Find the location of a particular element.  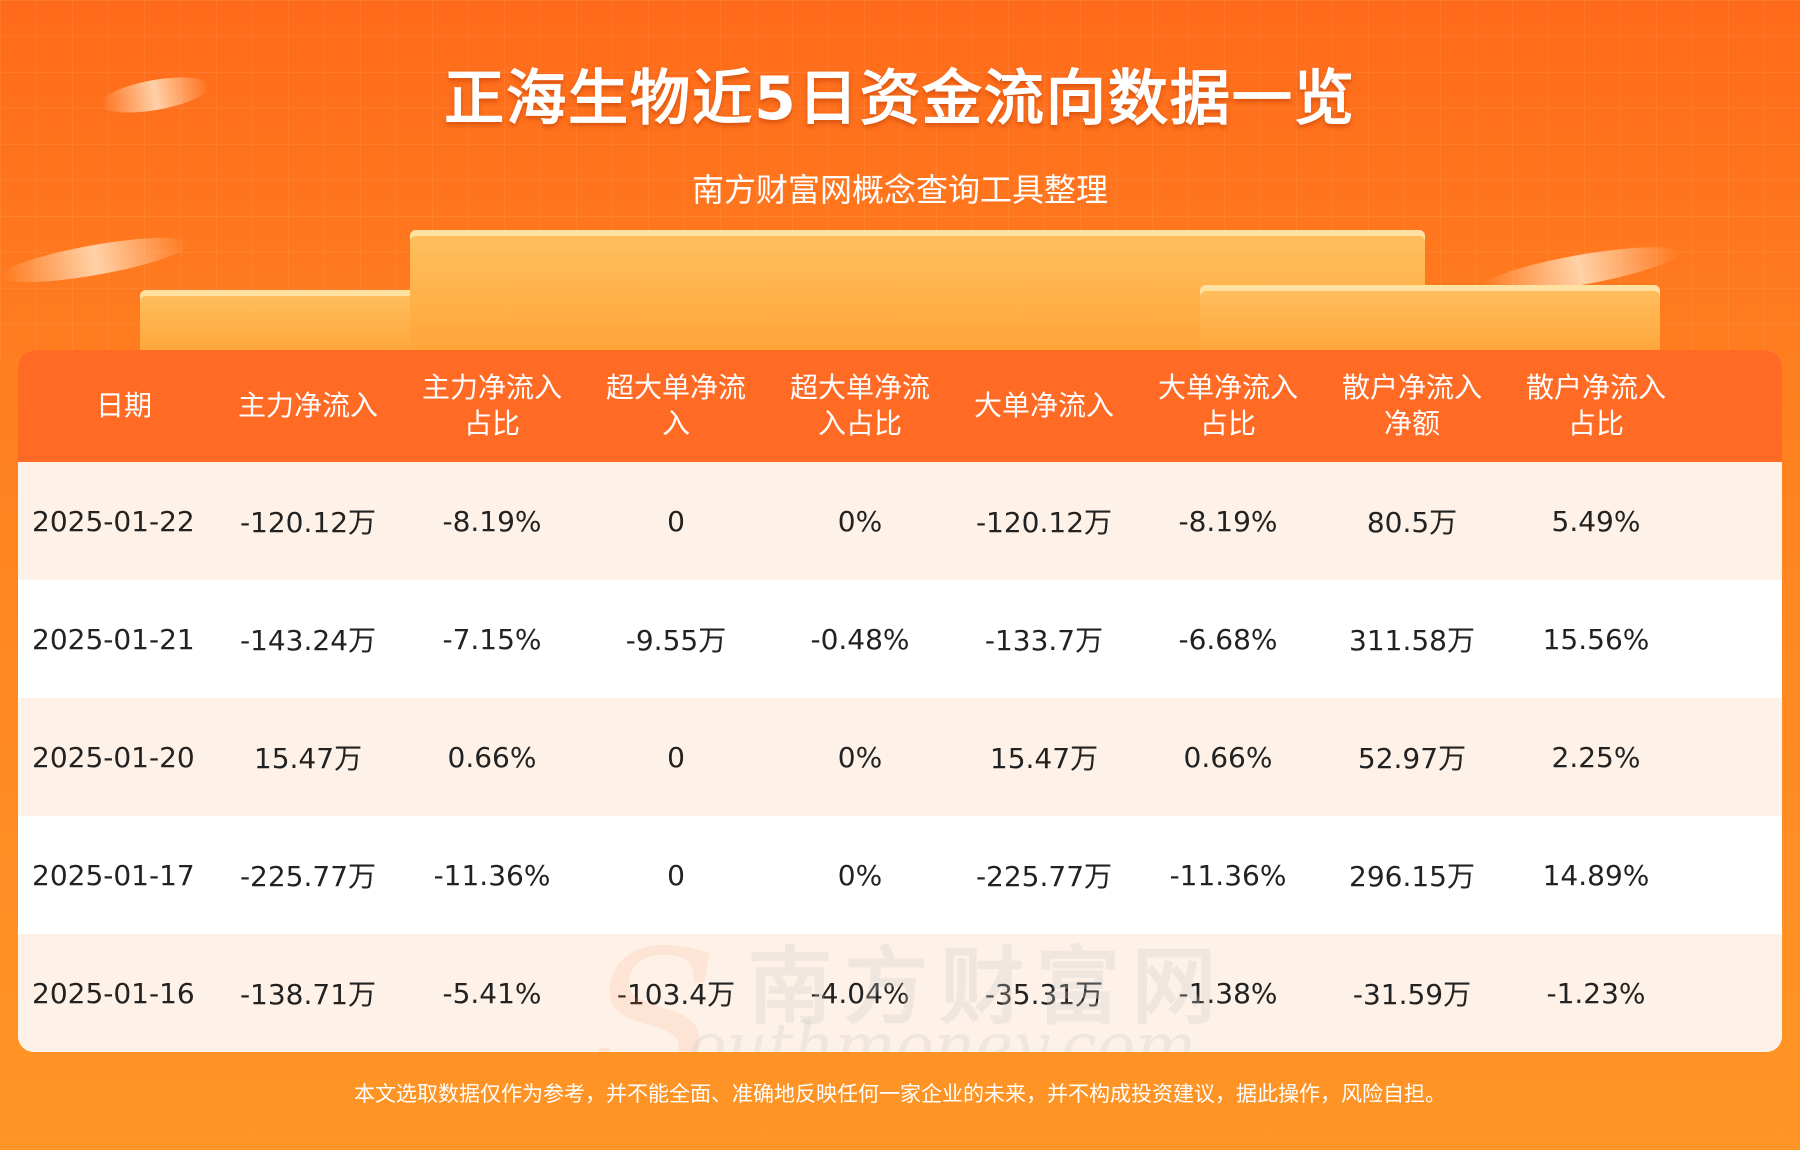

table-cell: 80.5万 is located at coordinates (1412, 522).